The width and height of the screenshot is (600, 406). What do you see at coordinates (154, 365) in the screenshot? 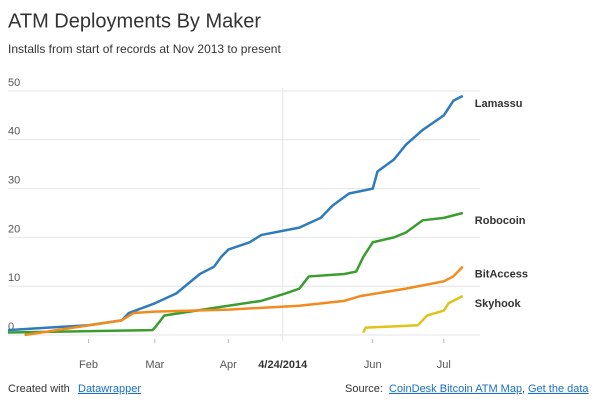
I see `x-tick-label: Mar` at bounding box center [154, 365].